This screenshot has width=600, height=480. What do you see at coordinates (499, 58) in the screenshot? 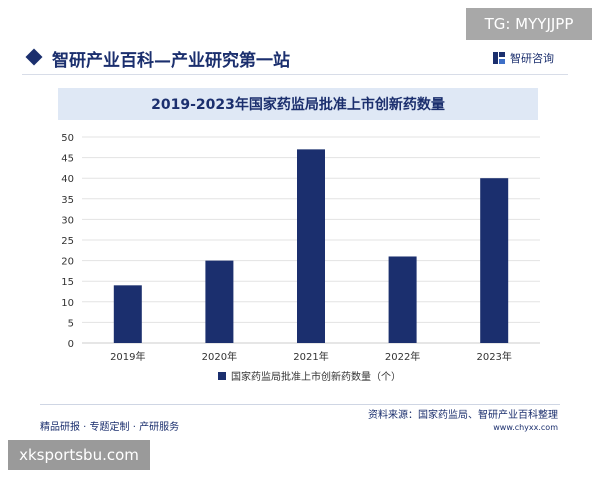
I see `brand-logo-icon` at bounding box center [499, 58].